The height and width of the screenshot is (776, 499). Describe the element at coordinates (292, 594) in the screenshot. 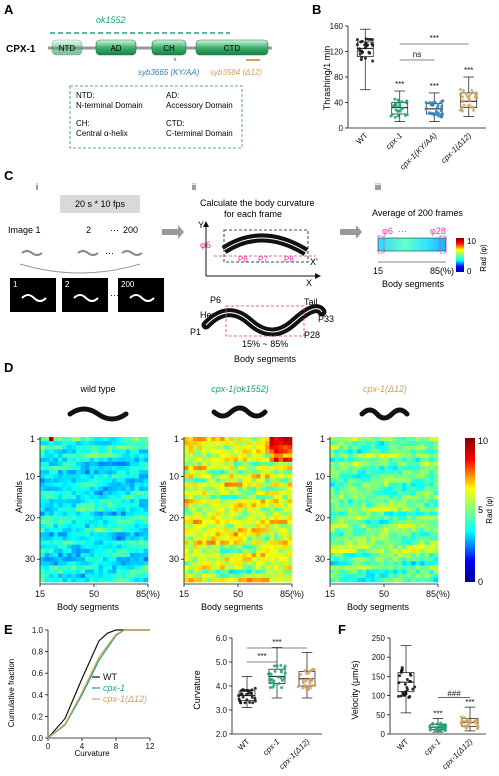

I see `x-tick-label: 85(%)` at that location.